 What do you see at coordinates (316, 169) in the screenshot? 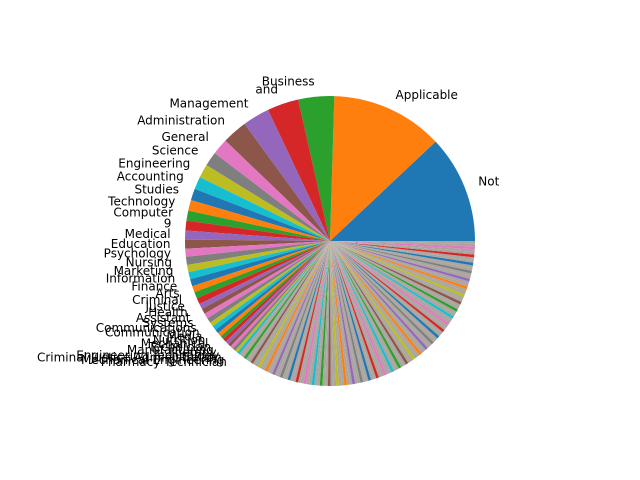
I see `pie-slice-business` at bounding box center [316, 169].